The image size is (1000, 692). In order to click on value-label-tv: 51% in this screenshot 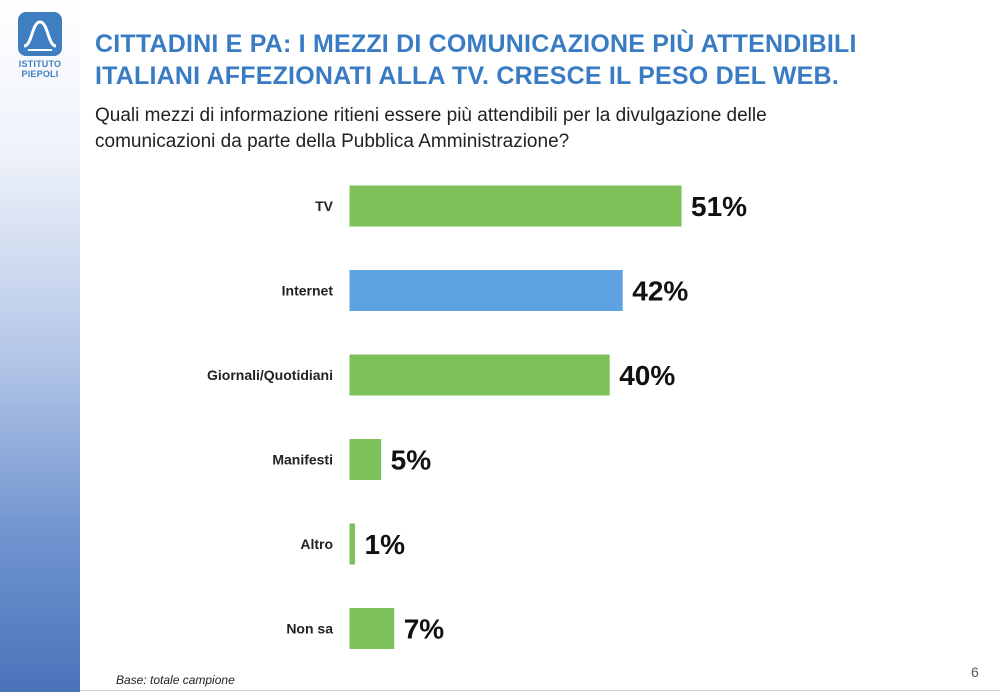, I will do `click(719, 206)`.